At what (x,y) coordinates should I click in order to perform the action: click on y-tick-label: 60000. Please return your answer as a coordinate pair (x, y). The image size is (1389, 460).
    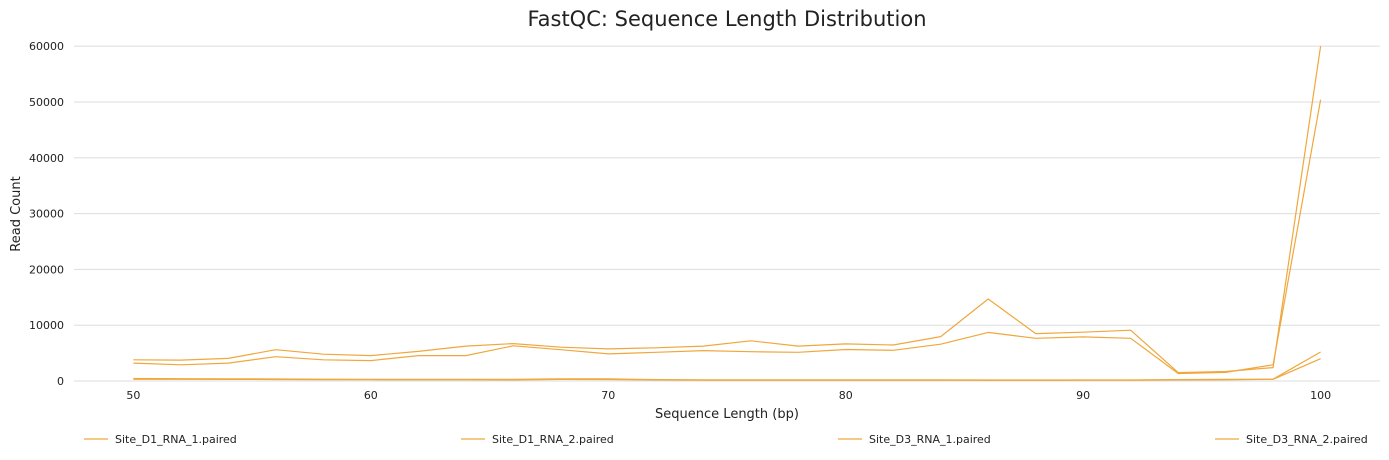
    Looking at the image, I should click on (46, 46).